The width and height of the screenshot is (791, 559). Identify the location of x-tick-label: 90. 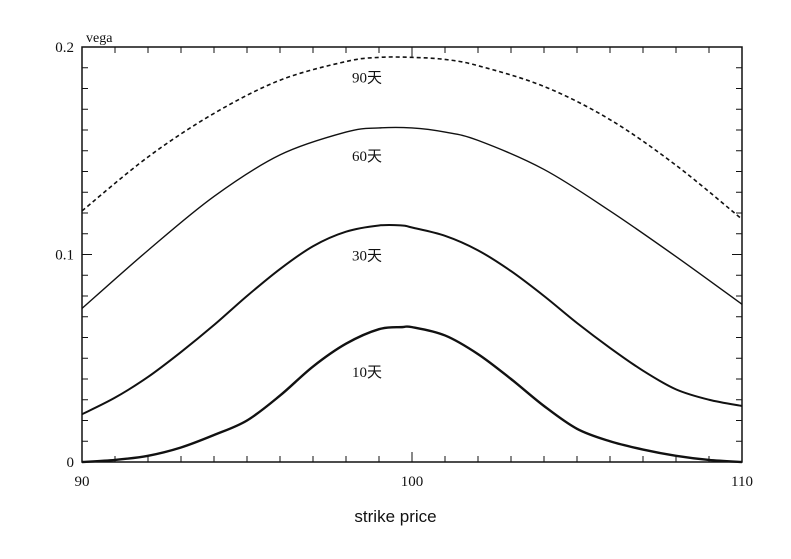
(82, 482).